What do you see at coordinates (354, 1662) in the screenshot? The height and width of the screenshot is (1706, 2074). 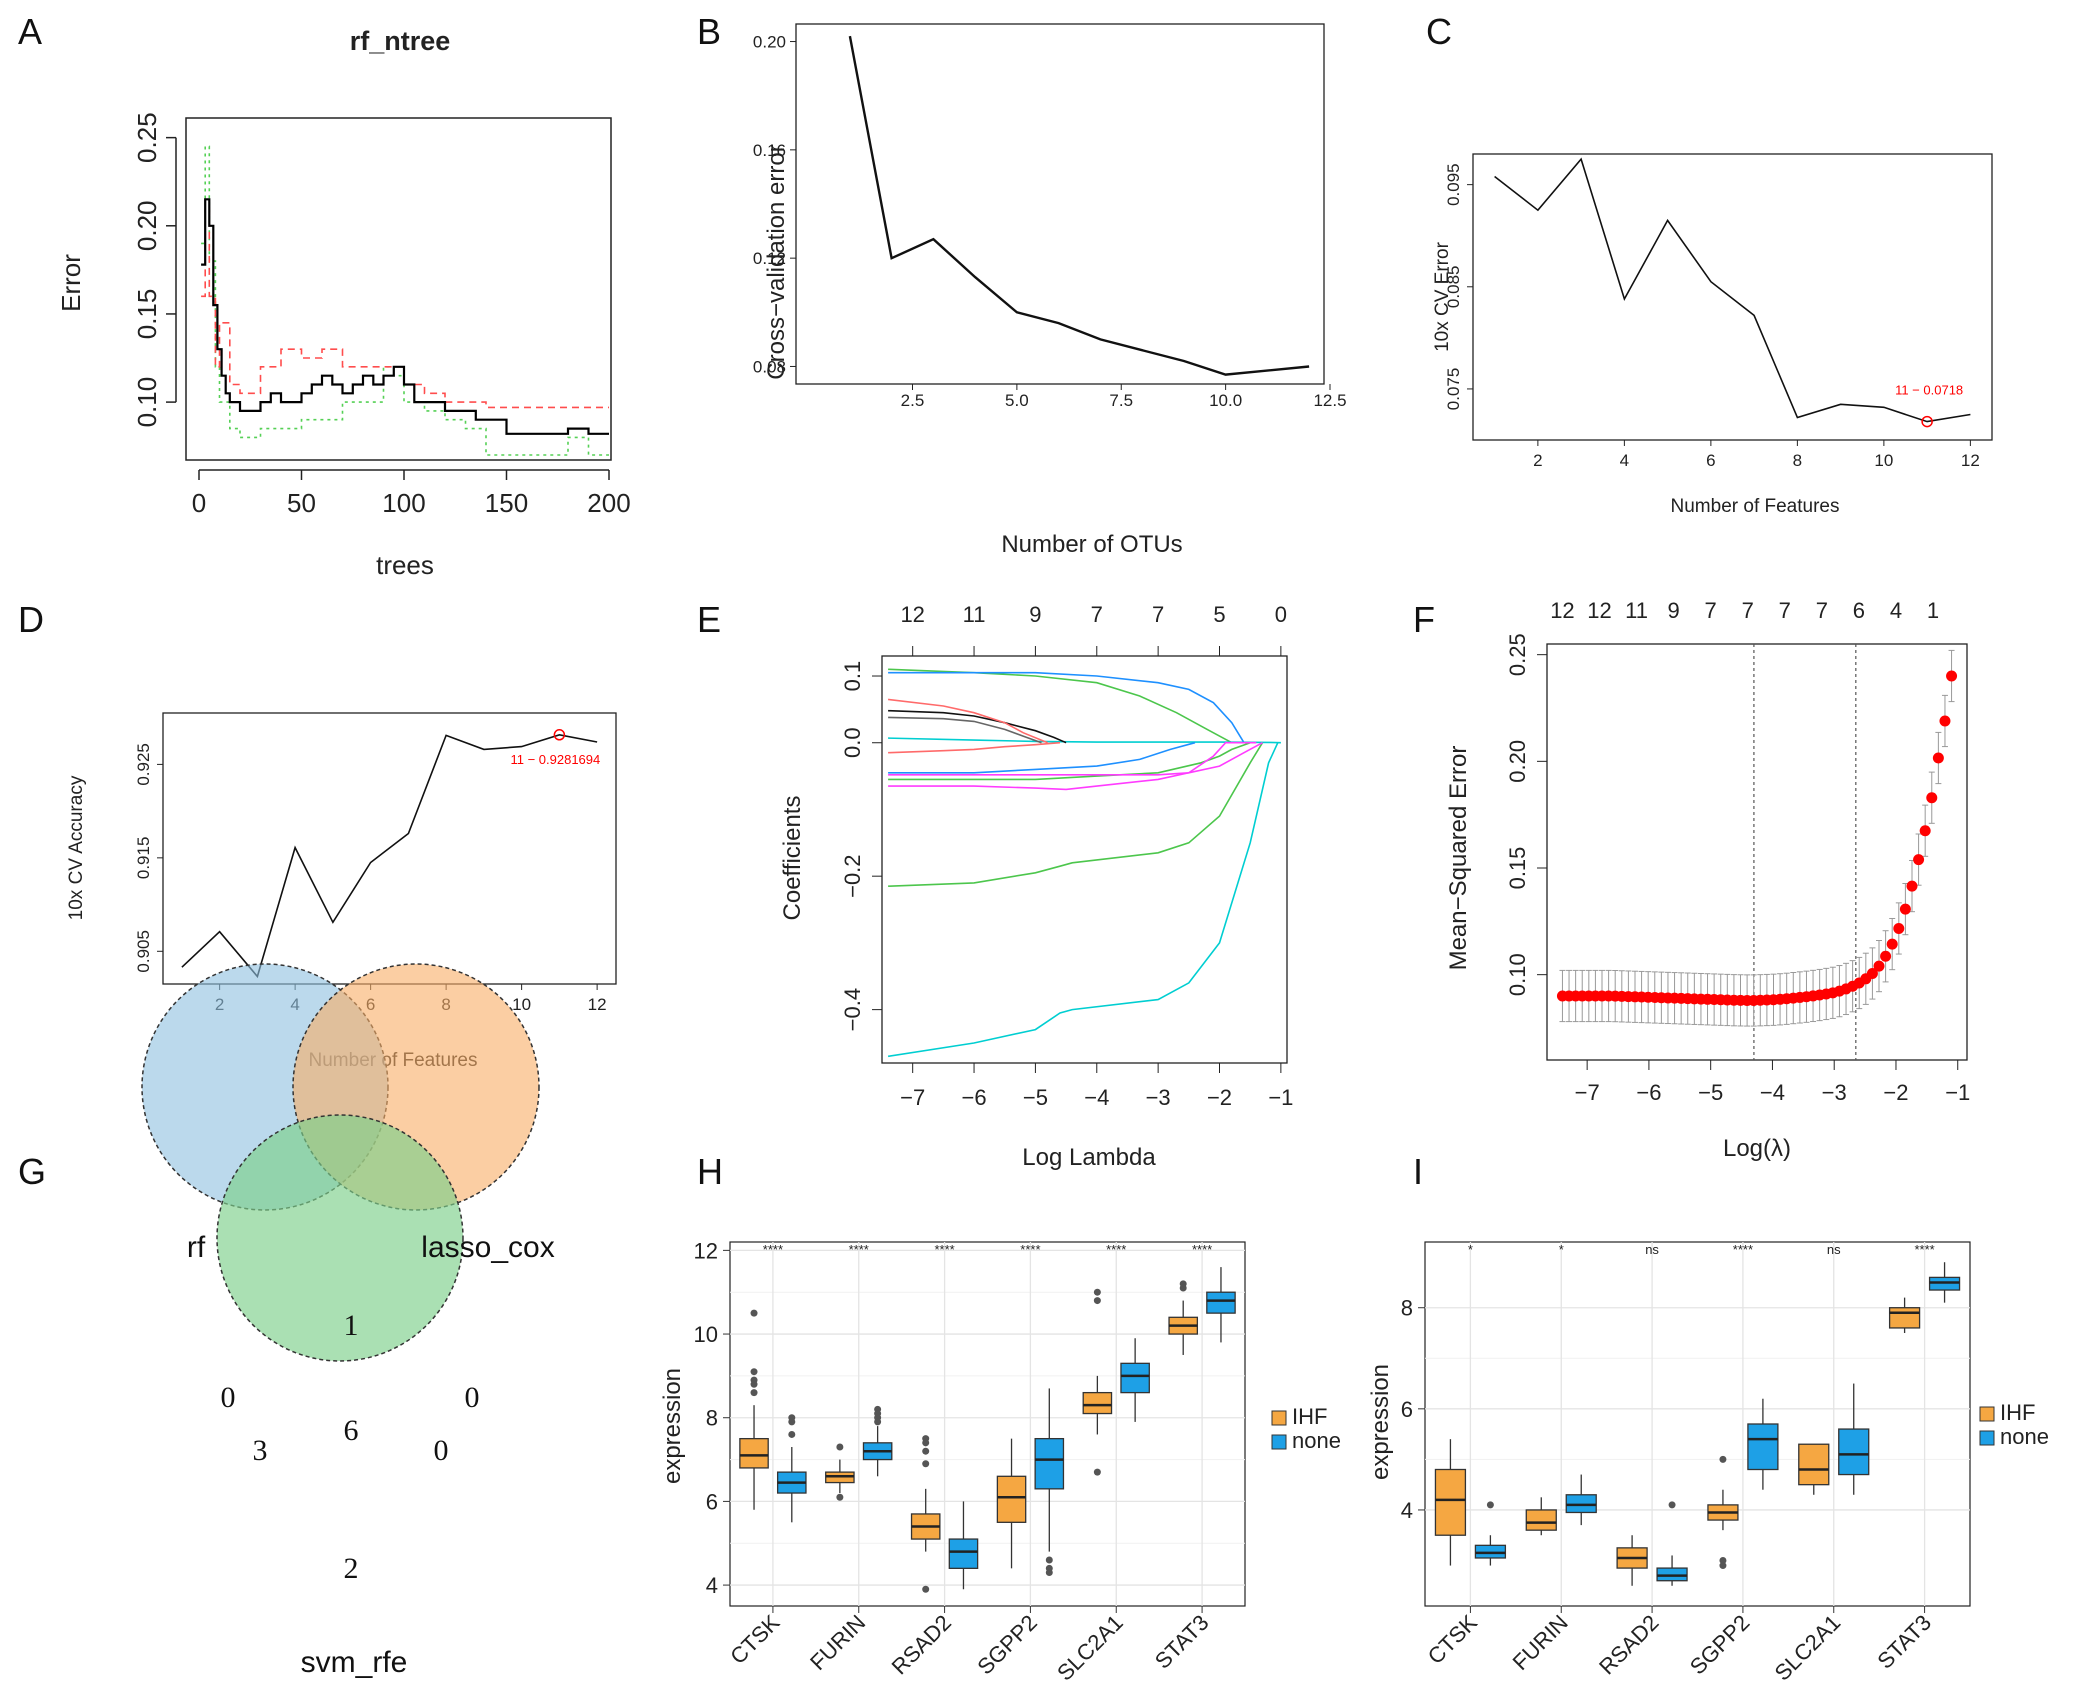 I see `set-label-svm-rfe: svm_rfe` at bounding box center [354, 1662].